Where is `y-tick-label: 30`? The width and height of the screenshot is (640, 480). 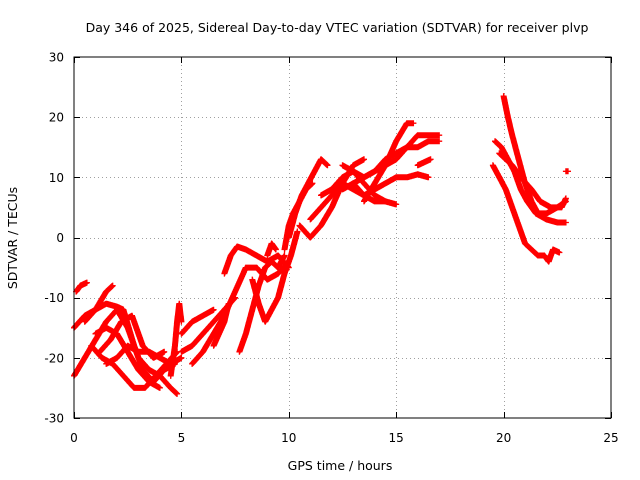 y-tick-label: 30 is located at coordinates (56, 58).